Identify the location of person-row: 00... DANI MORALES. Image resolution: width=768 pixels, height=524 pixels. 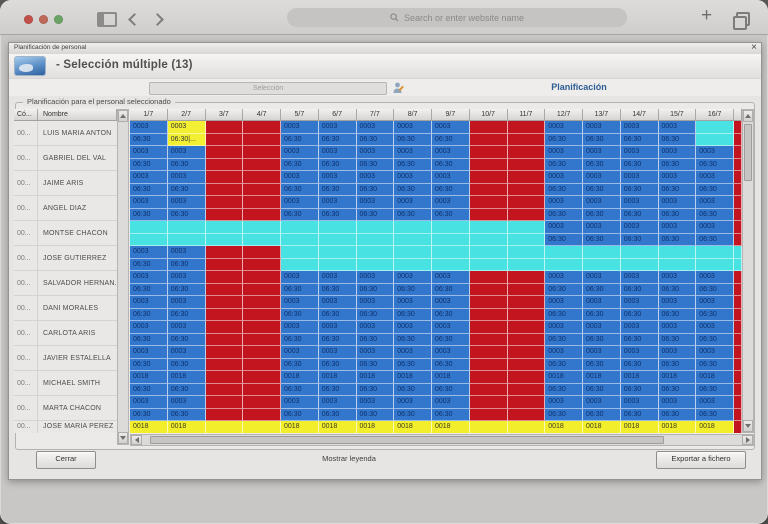
(65, 308).